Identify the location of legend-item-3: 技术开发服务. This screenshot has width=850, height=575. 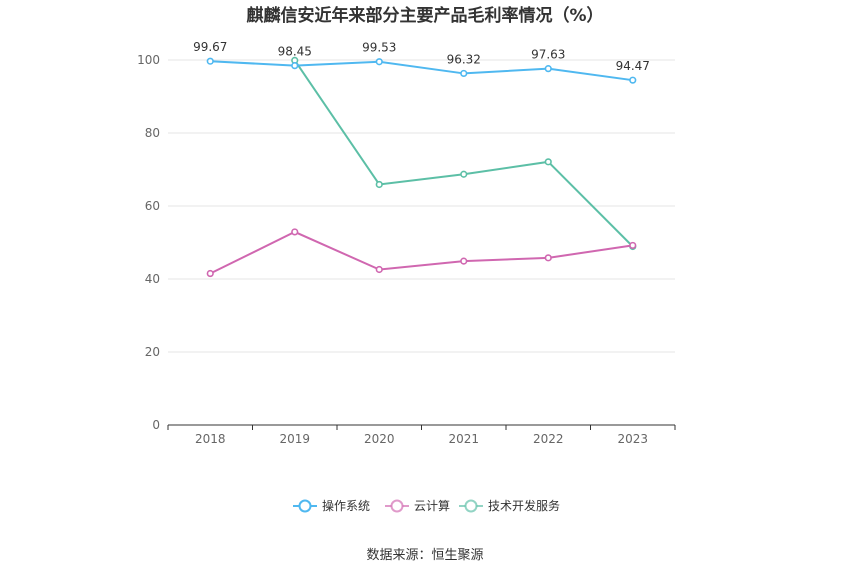
(509, 505).